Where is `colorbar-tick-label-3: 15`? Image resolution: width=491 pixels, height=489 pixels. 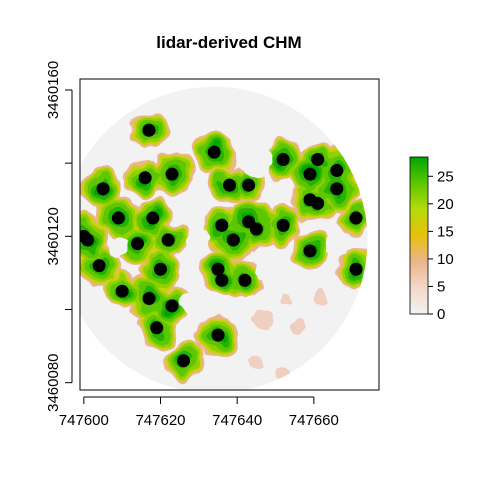 colorbar-tick-label-3: 15 is located at coordinates (445, 231).